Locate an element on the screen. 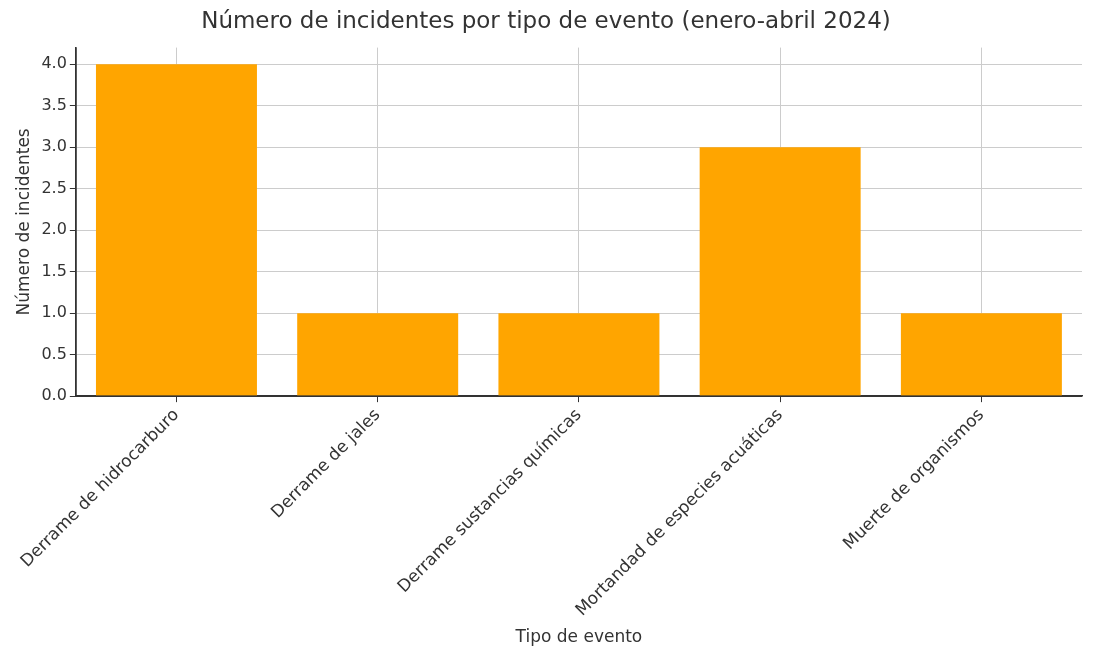 The image size is (1100, 656). y-tick-label: 2.5 is located at coordinates (54, 187).